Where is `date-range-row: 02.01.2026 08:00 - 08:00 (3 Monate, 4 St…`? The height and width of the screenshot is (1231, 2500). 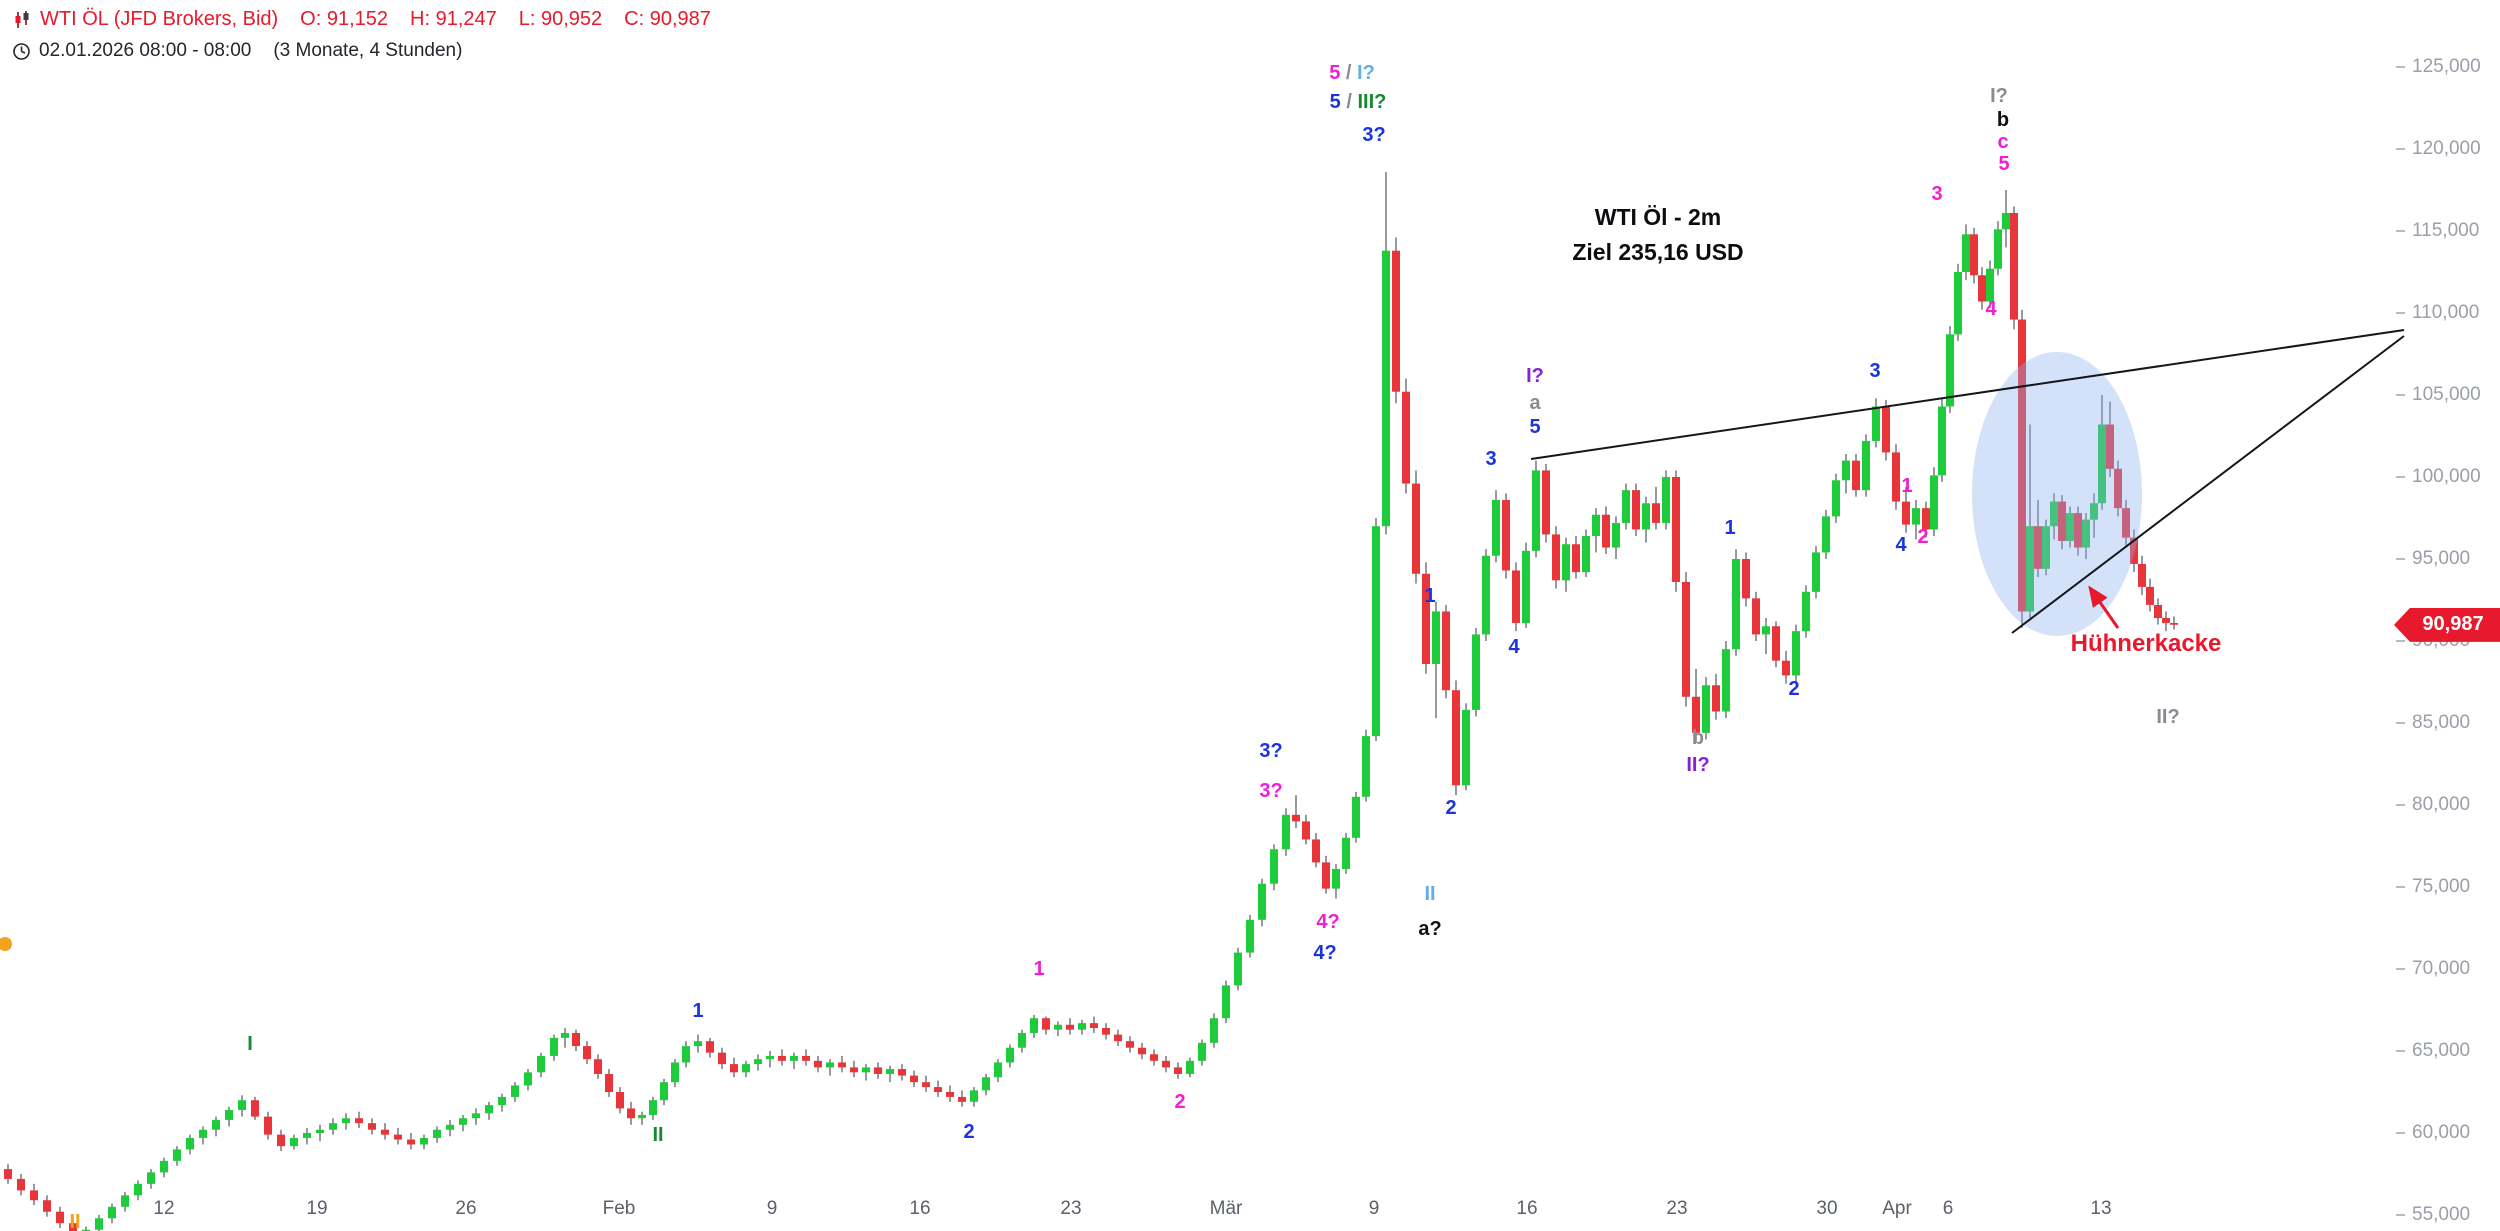
date-range-row: 02.01.2026 08:00 - 08:00 (3 Monate, 4 St… is located at coordinates (361, 51).